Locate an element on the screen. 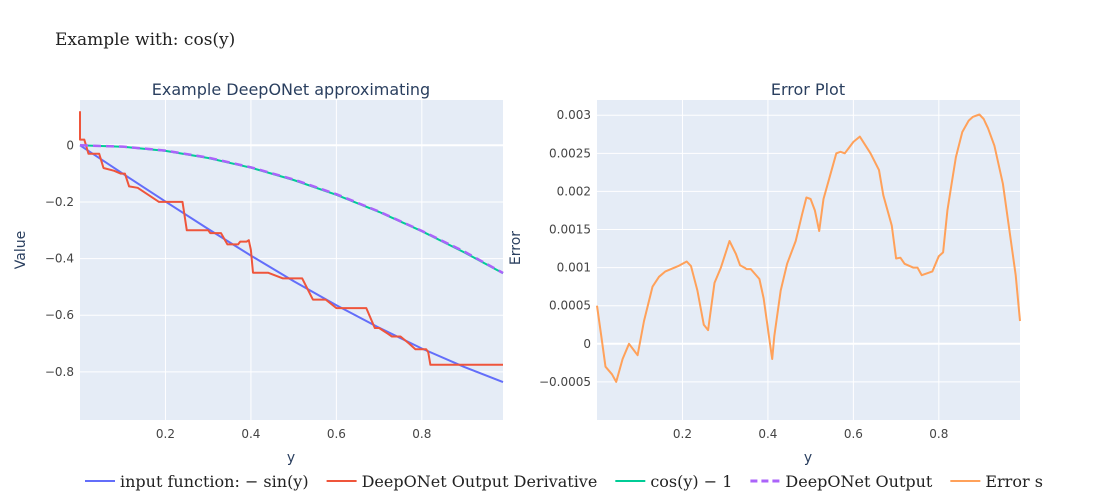 The image size is (1100, 500). left-plot-x-axis-title: y is located at coordinates (291, 458).